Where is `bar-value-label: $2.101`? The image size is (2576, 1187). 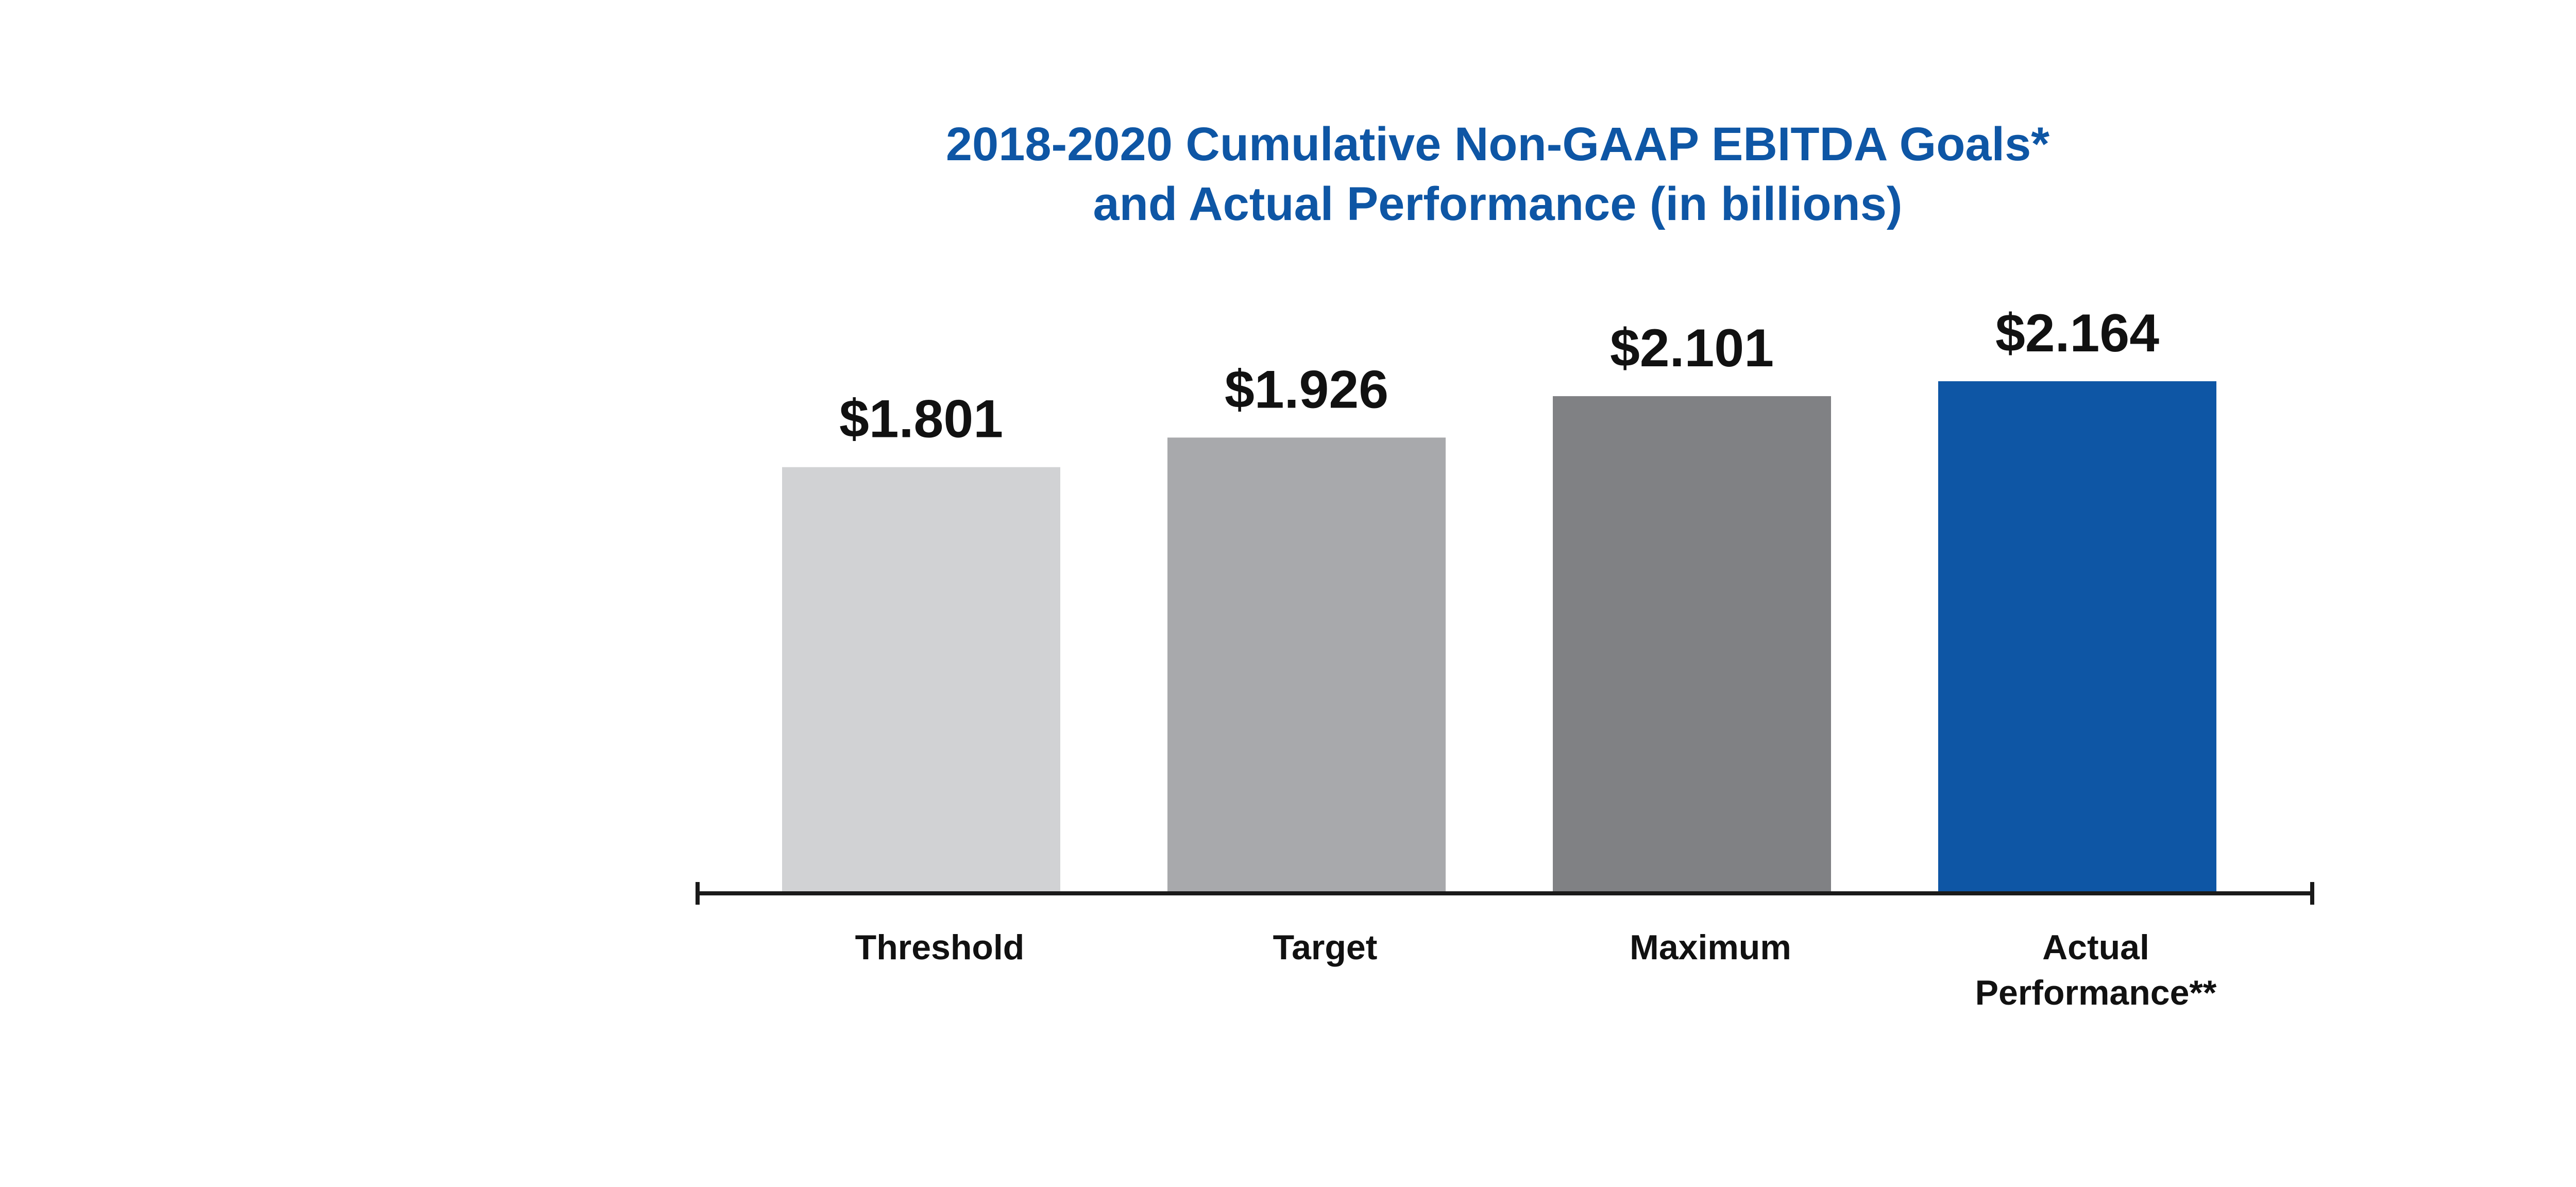 bar-value-label: $2.101 is located at coordinates (1692, 348).